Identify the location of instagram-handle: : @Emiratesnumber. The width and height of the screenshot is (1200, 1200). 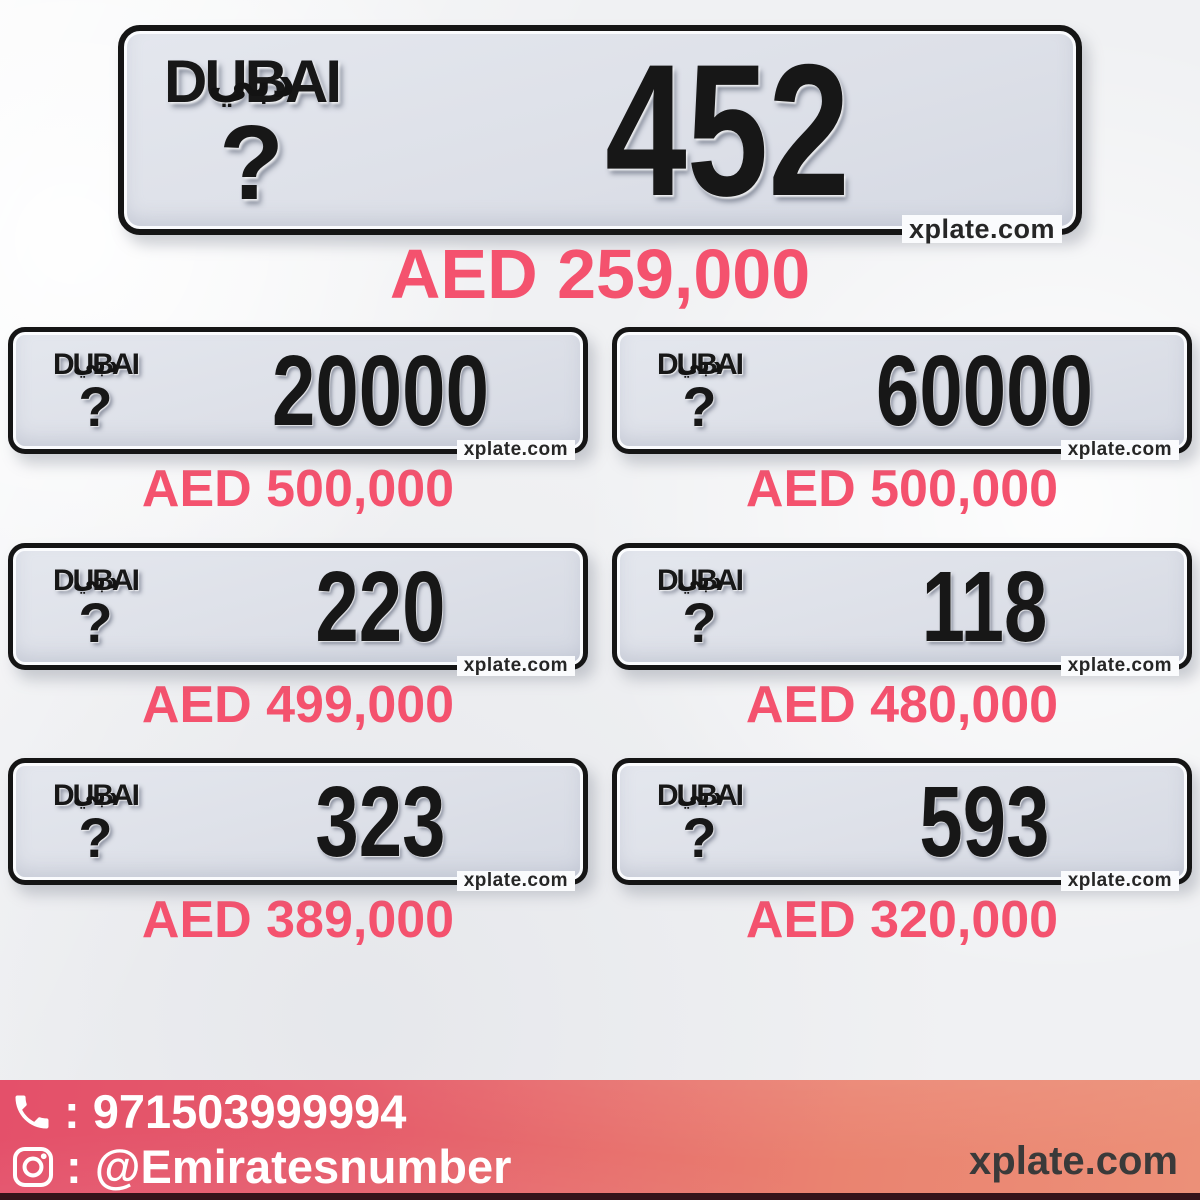
(289, 1166).